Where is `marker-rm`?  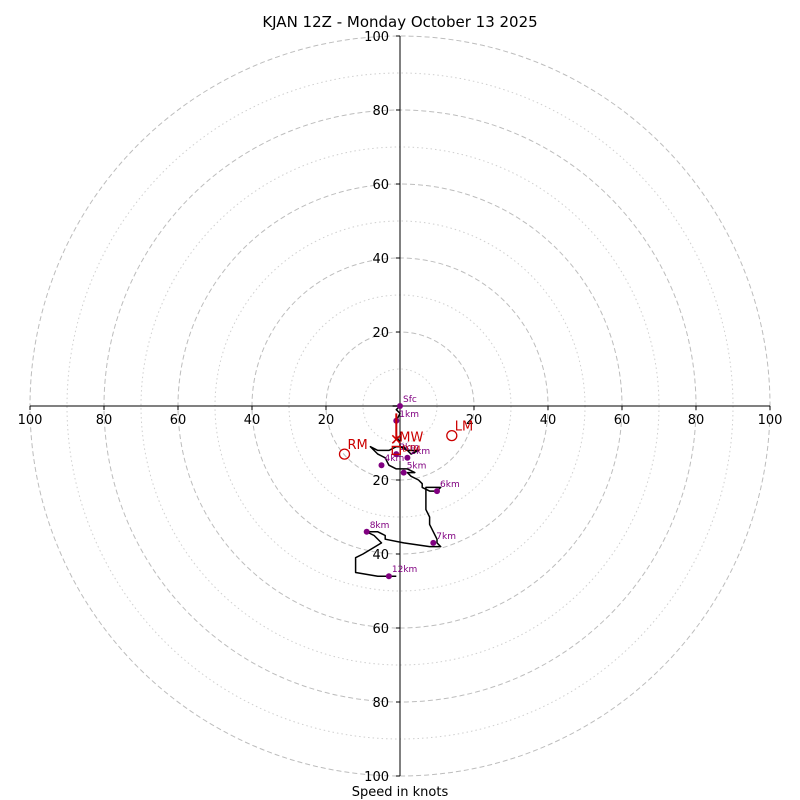 marker-rm is located at coordinates (344, 454).